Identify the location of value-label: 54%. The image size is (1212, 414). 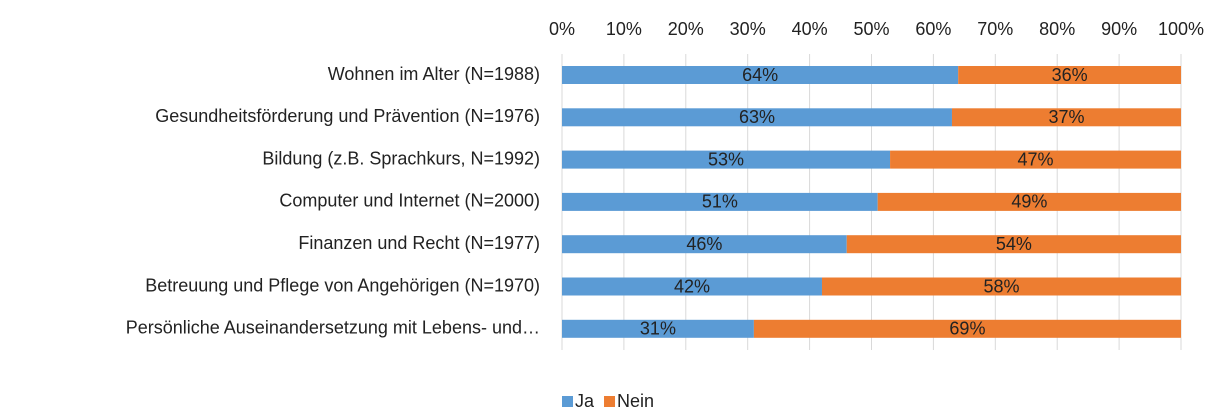
(1014, 244).